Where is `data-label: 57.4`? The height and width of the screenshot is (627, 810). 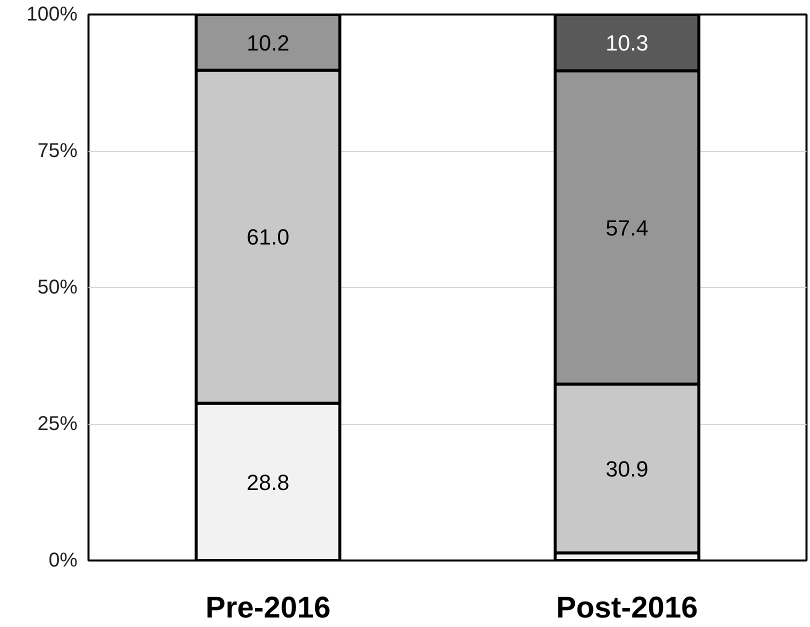 data-label: 57.4 is located at coordinates (627, 227).